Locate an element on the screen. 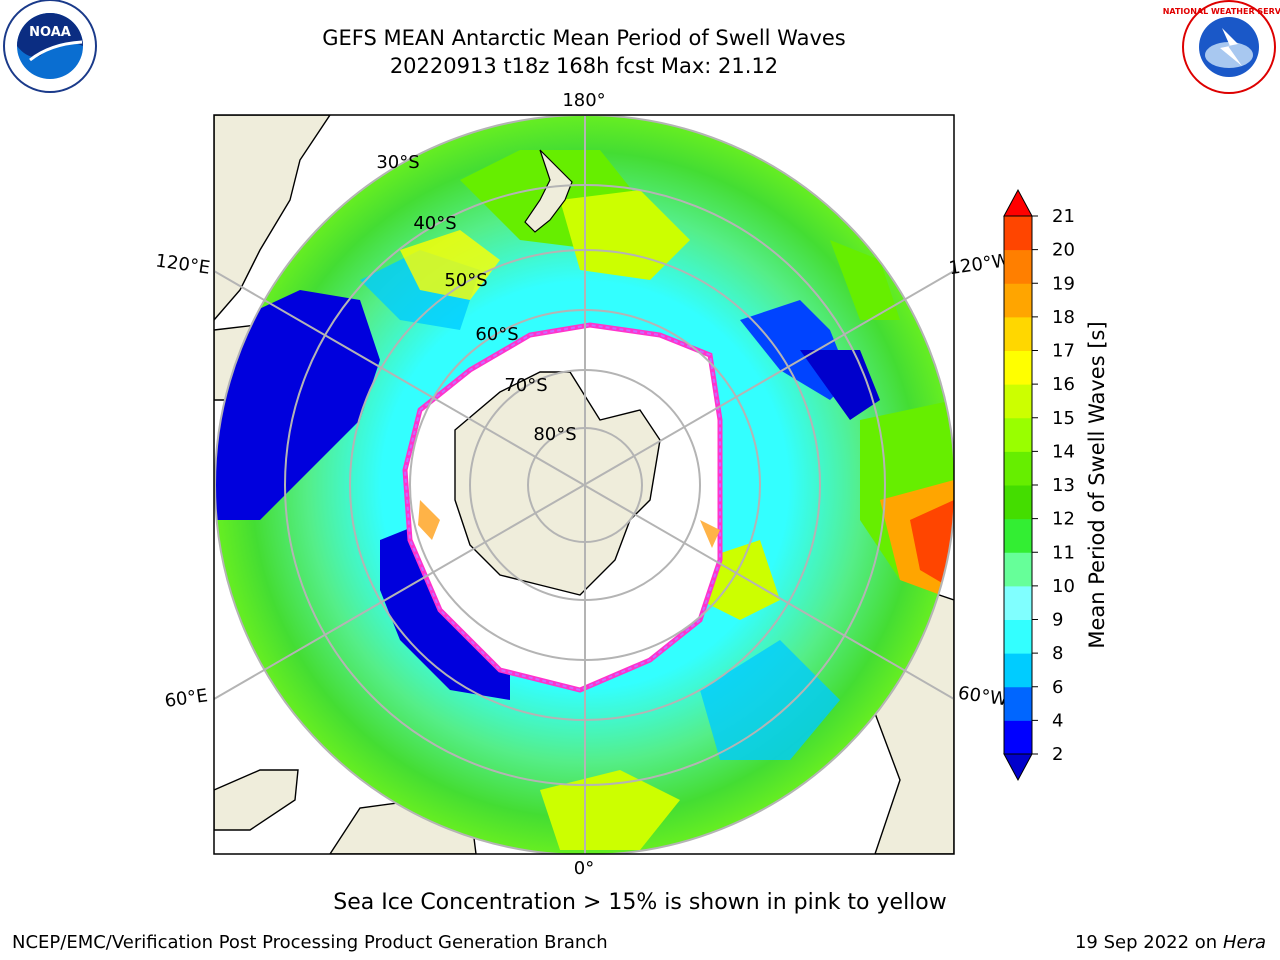 This screenshot has height=960, width=1280. colorbar-tick-label: 20 is located at coordinates (1063, 250).